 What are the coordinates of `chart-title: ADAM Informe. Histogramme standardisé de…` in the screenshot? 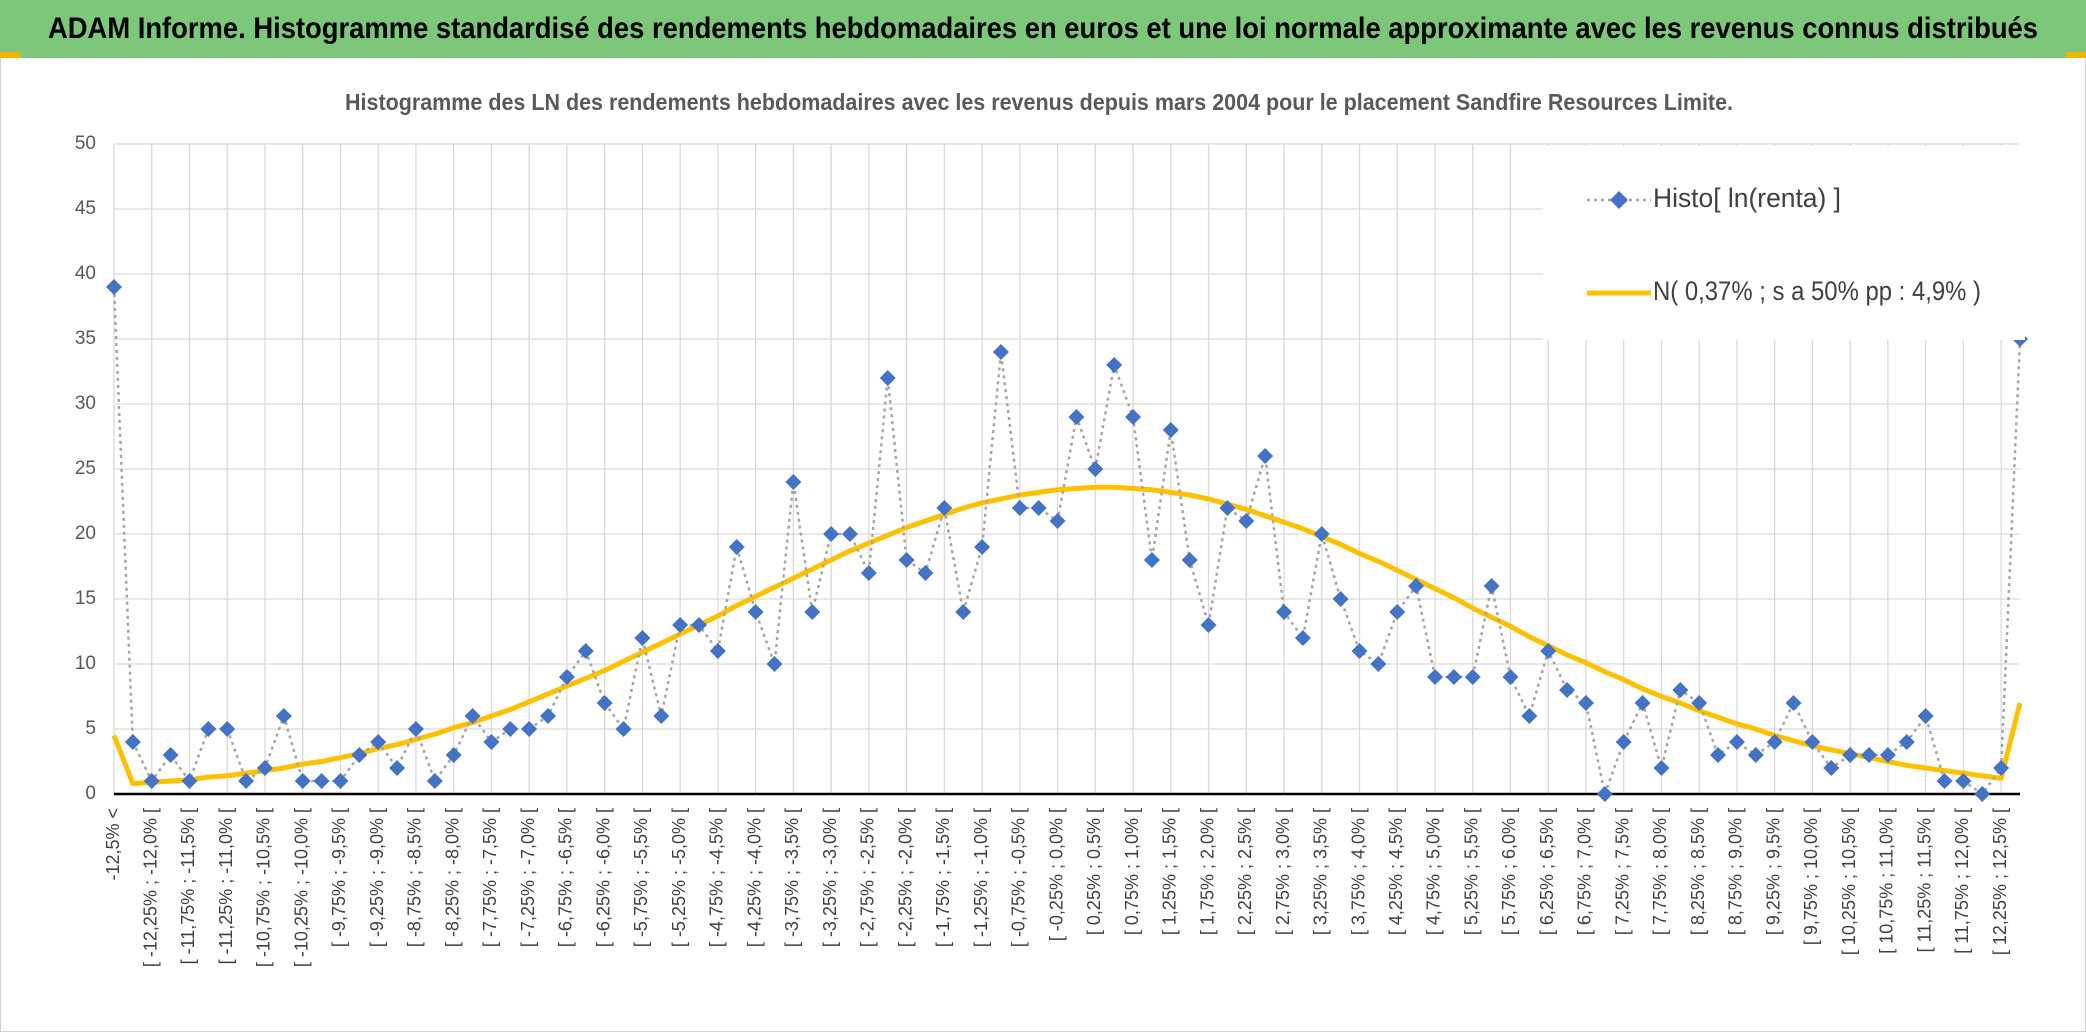 It's located at (1043, 28).